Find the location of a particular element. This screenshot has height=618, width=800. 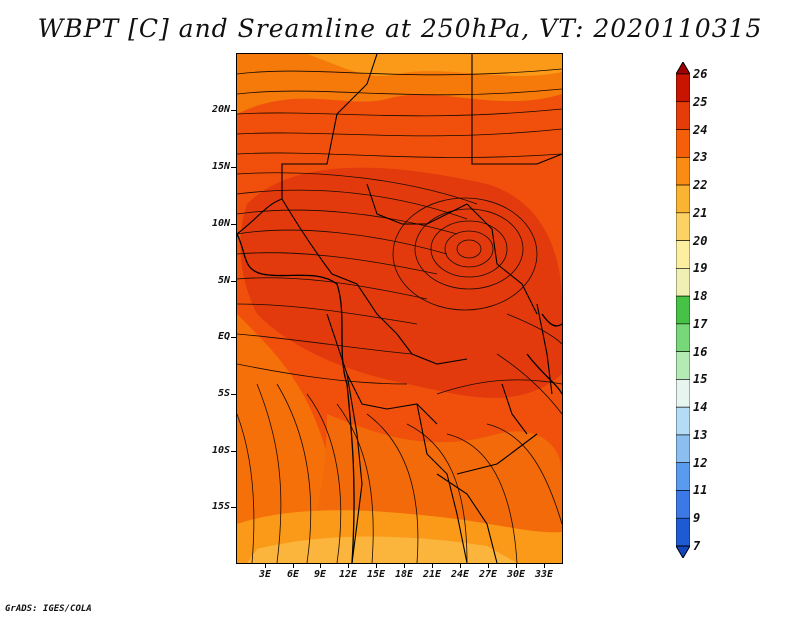

colorbar-label: 16 is located at coordinates (700, 351).